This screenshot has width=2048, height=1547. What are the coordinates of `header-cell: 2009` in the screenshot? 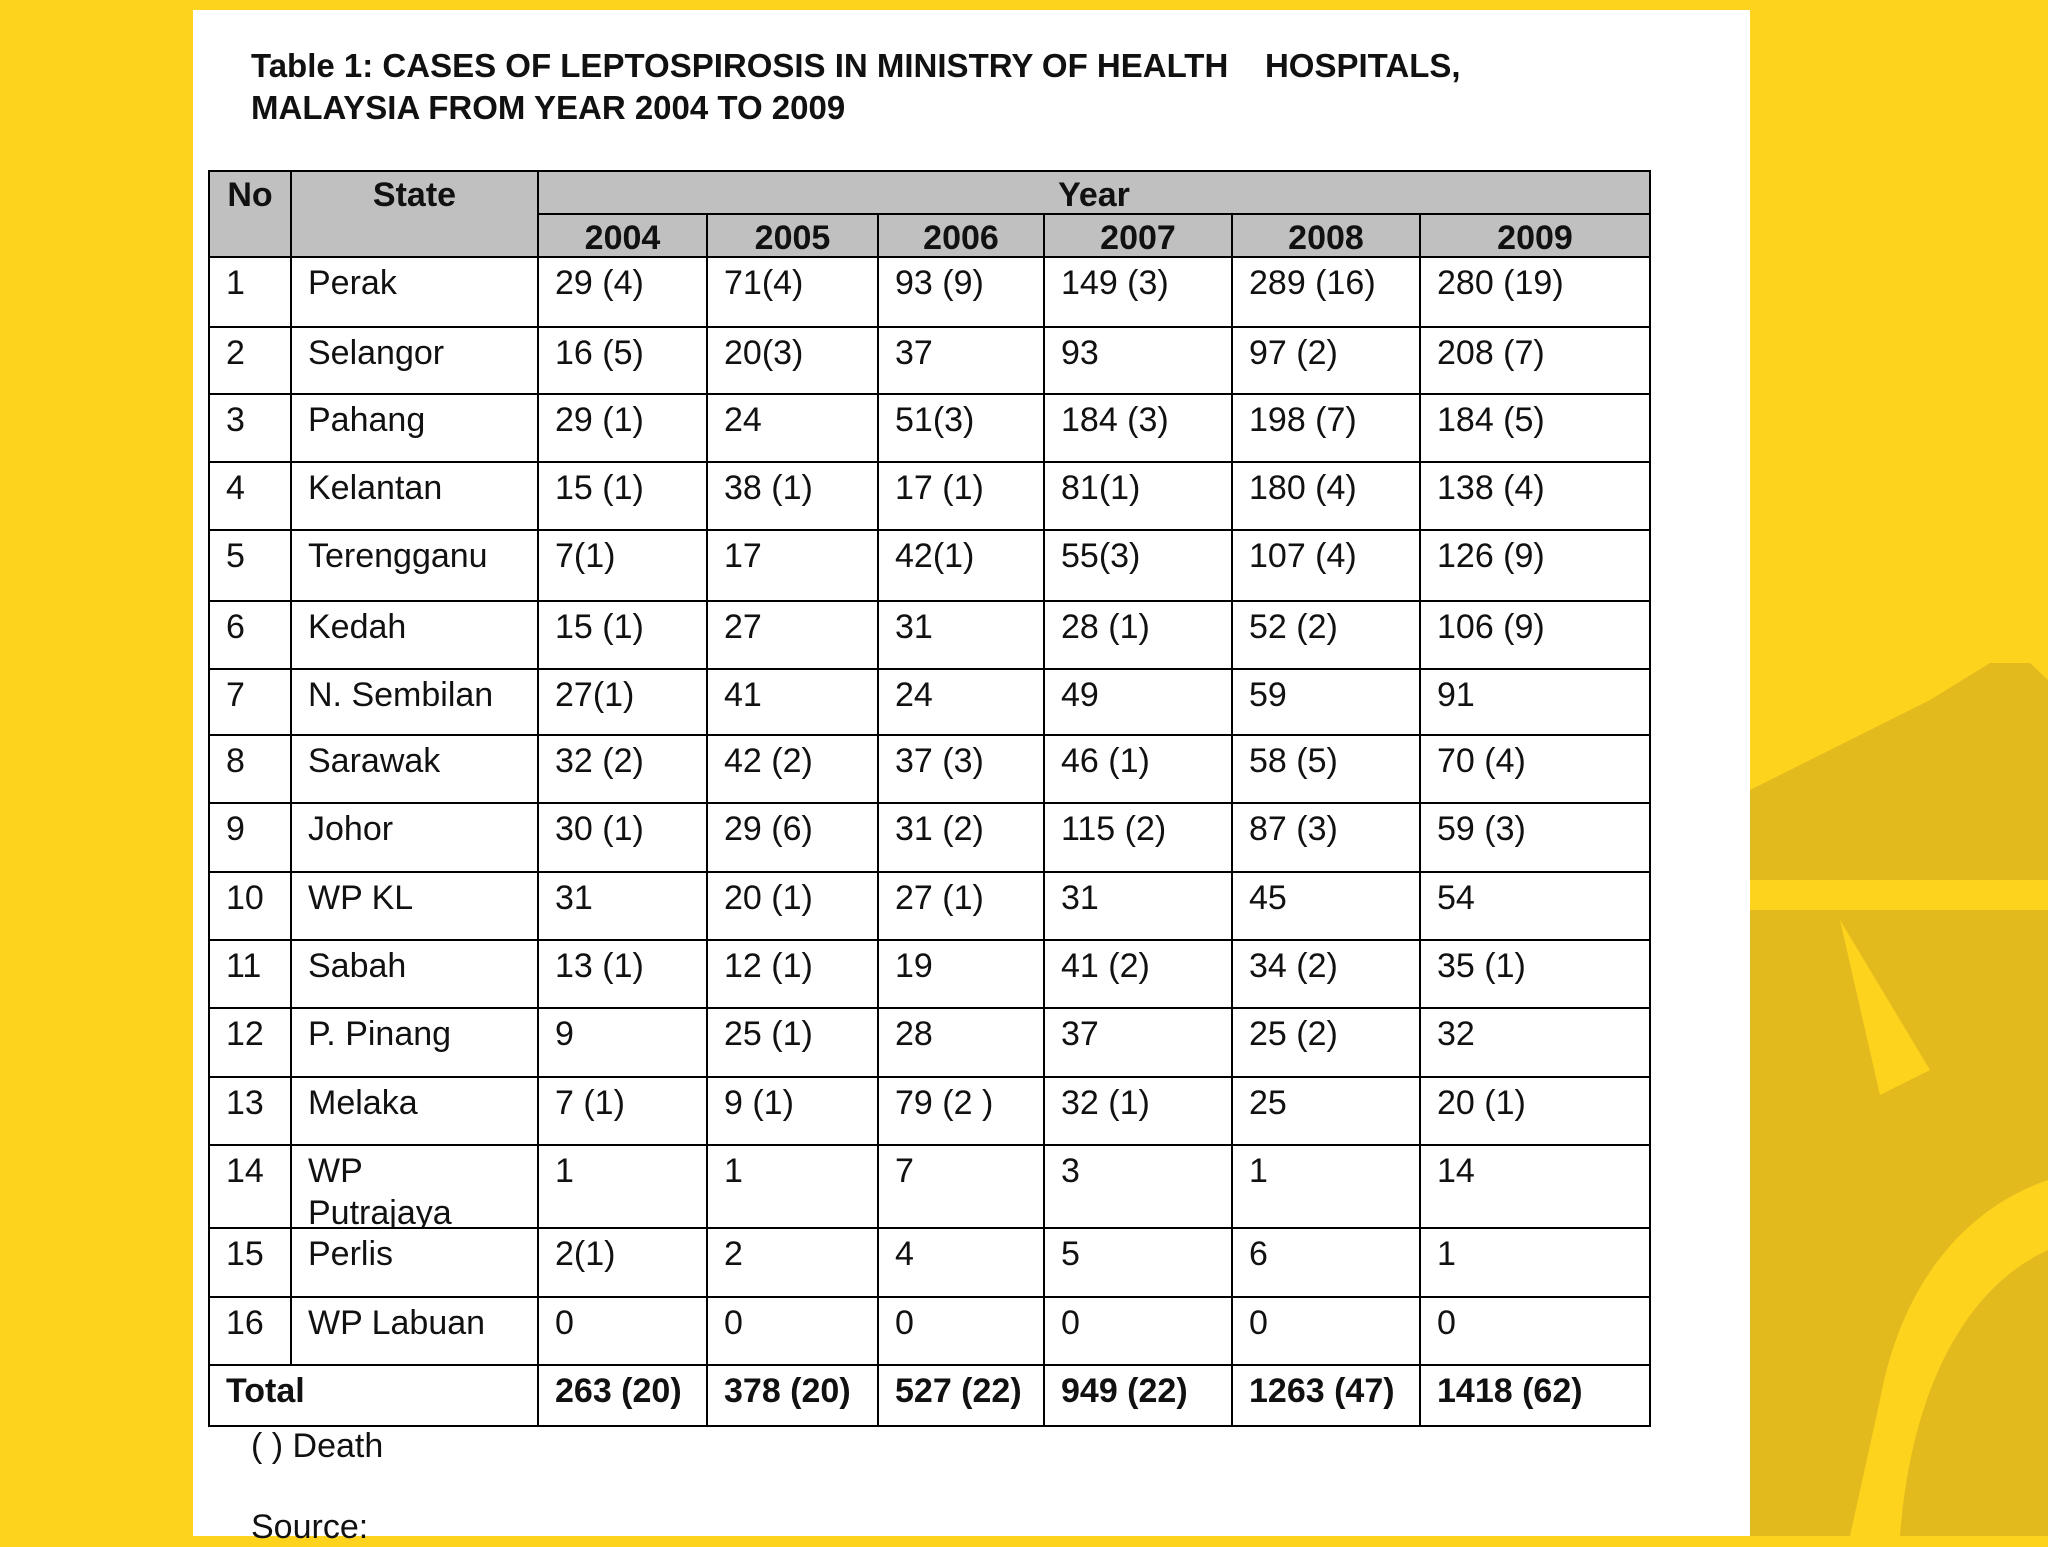 It's located at (1535, 235).